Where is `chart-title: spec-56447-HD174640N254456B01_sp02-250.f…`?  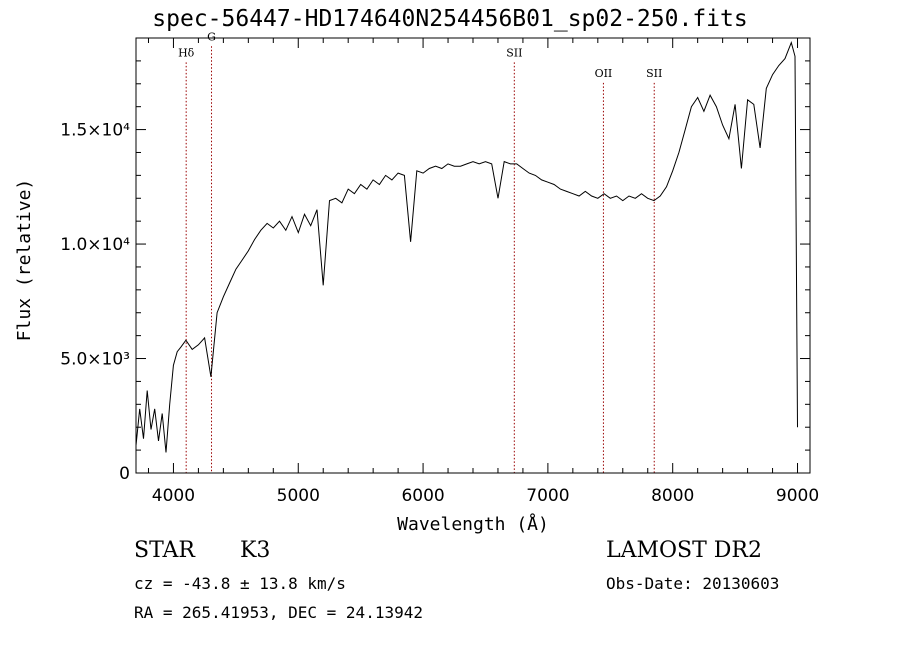 chart-title: spec-56447-HD174640N254456B01_sp02-250.f… is located at coordinates (450, 19).